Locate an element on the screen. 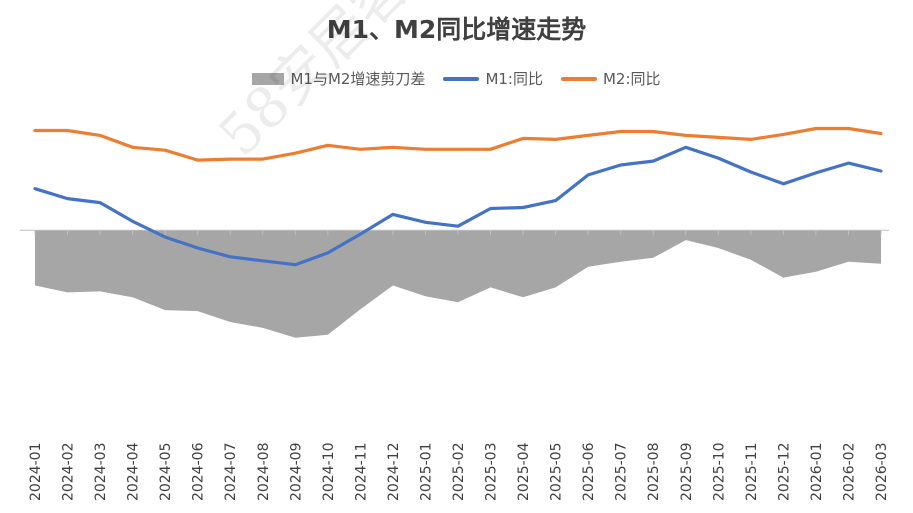 The height and width of the screenshot is (513, 913). legend-swatch-spread is located at coordinates (268, 78).